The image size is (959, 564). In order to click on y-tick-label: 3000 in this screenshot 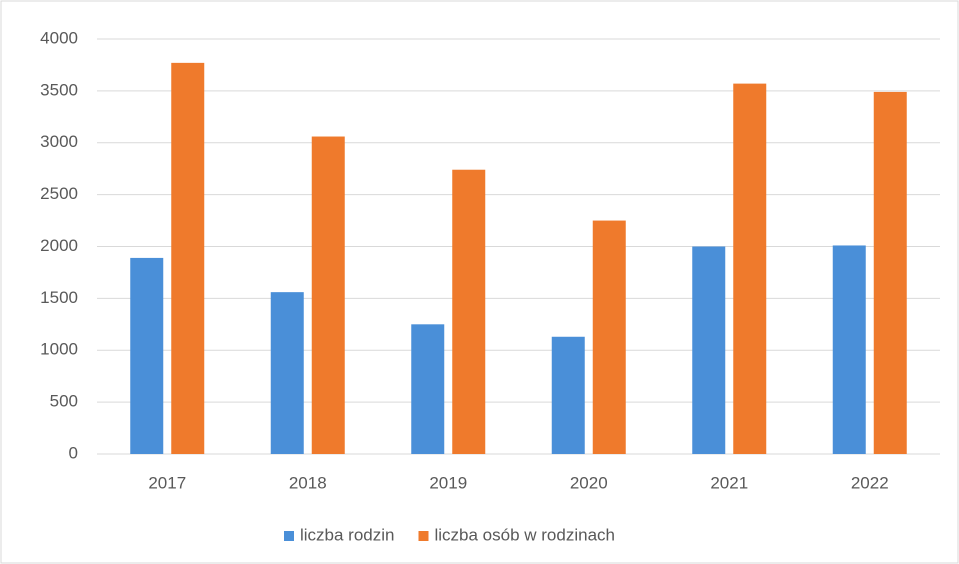, I will do `click(59, 141)`.